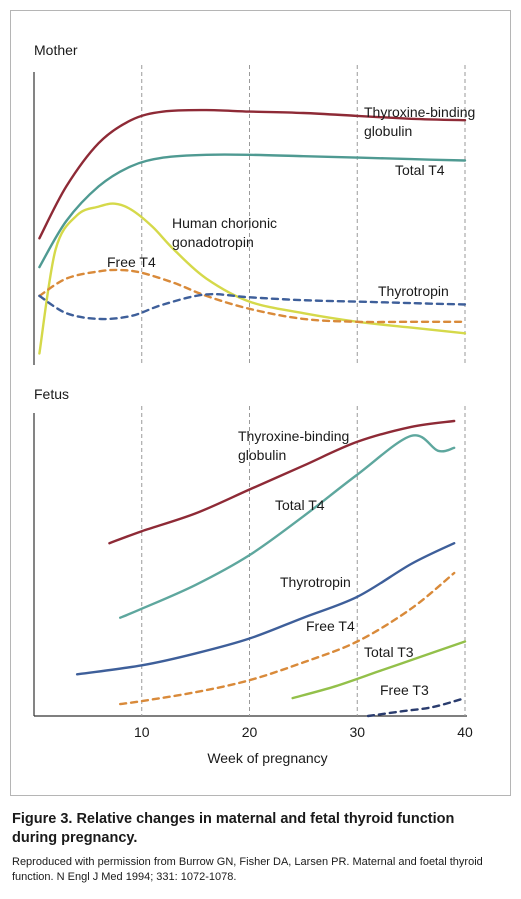 The width and height of the screenshot is (521, 899). I want to click on fetus-series-total-t3, so click(379, 670).